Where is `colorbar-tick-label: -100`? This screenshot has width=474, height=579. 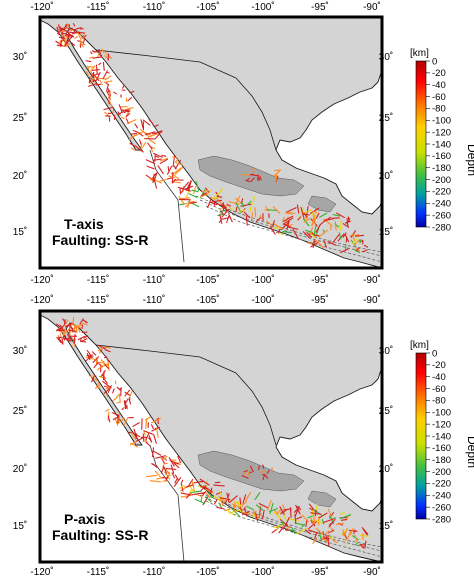 colorbar-tick-label: -100 is located at coordinates (441, 121).